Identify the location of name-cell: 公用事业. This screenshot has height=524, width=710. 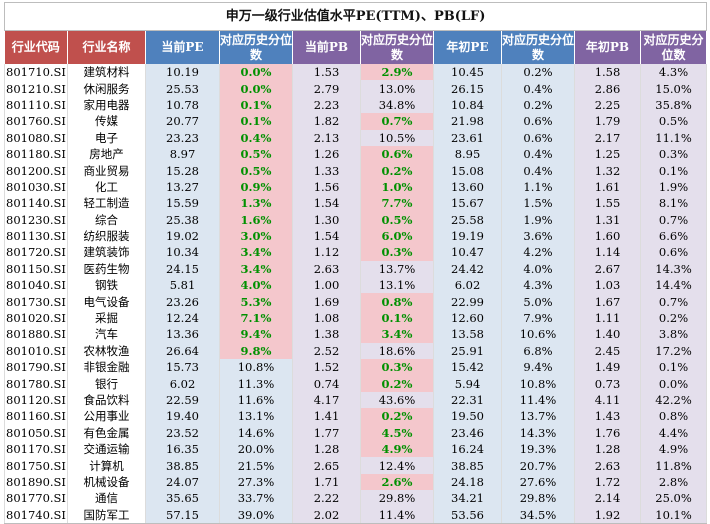
(106, 416).